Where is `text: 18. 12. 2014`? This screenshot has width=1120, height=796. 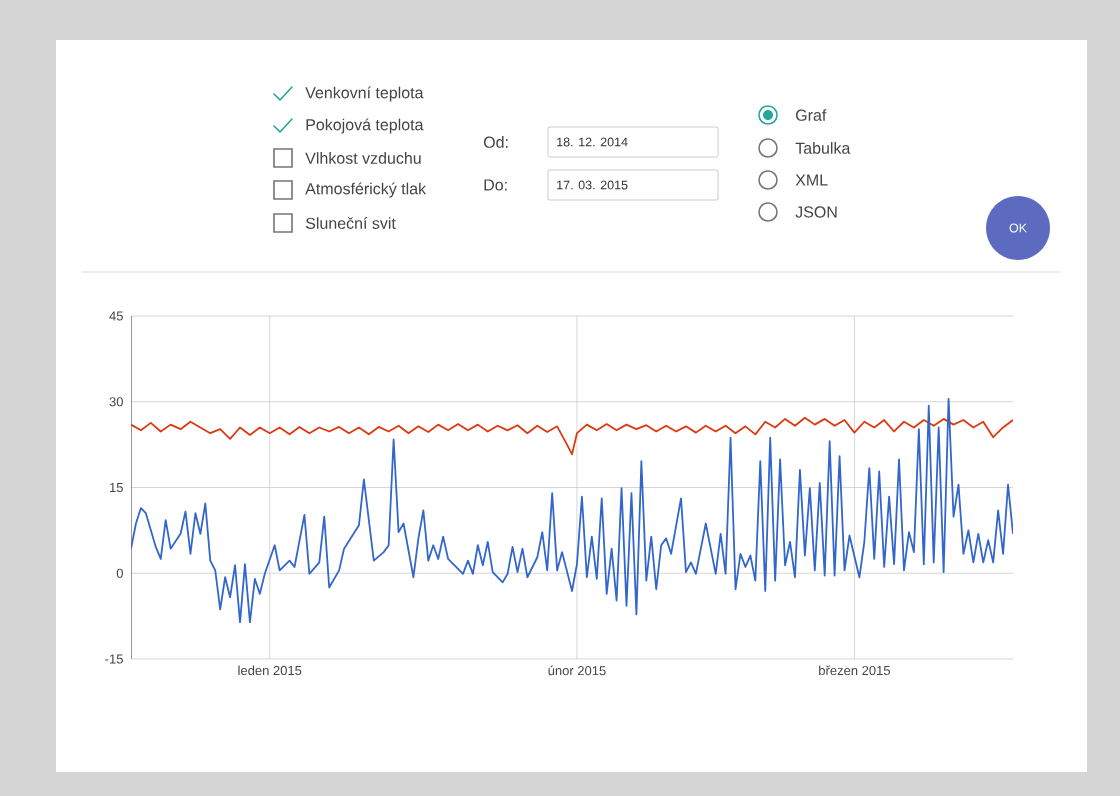 text: 18. 12. 2014 is located at coordinates (592, 142).